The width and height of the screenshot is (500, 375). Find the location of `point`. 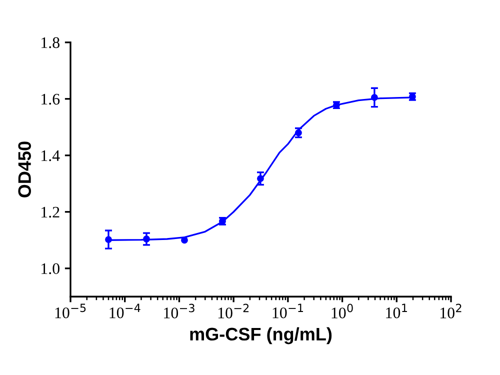

point is located at coordinates (184, 240).